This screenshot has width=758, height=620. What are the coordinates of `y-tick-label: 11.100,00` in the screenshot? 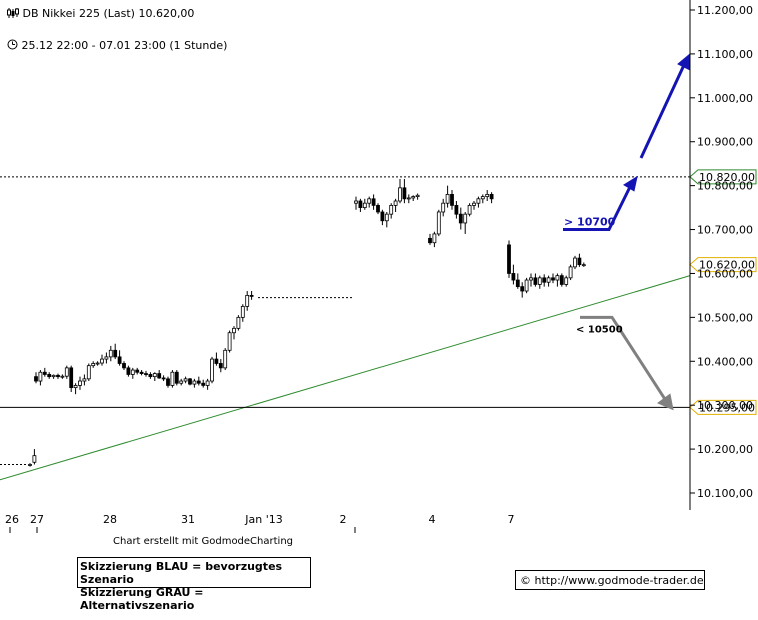 It's located at (725, 54).